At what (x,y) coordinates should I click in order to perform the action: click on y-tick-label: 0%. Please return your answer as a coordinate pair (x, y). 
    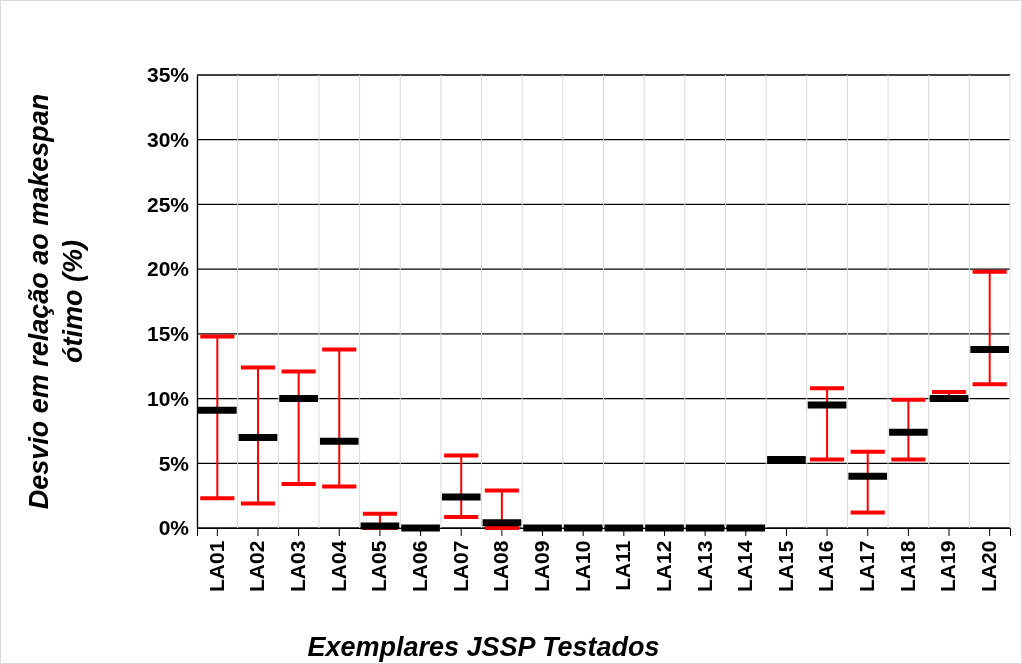
    Looking at the image, I should click on (174, 528).